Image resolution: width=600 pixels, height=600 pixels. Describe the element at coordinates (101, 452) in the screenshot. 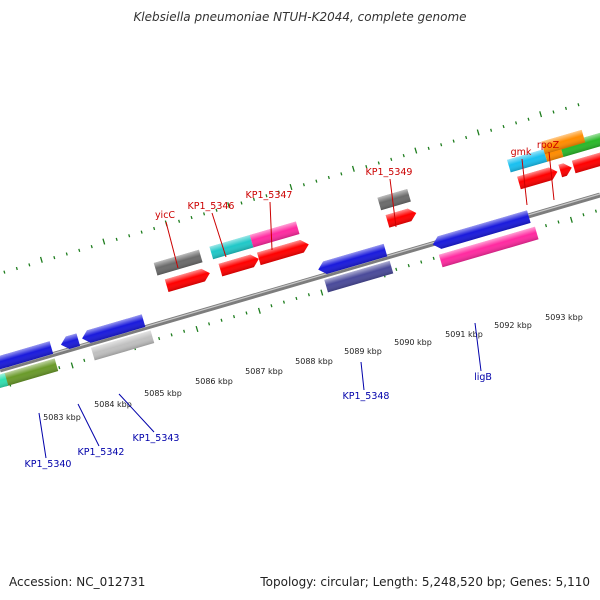

I see `gene-label-reverse: KP1_5342` at that location.